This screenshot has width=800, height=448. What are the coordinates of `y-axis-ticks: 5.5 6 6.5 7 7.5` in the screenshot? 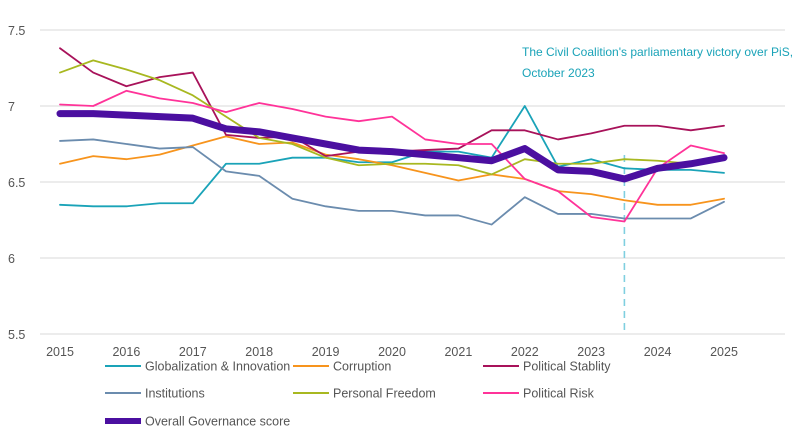 It's located at (16, 183).